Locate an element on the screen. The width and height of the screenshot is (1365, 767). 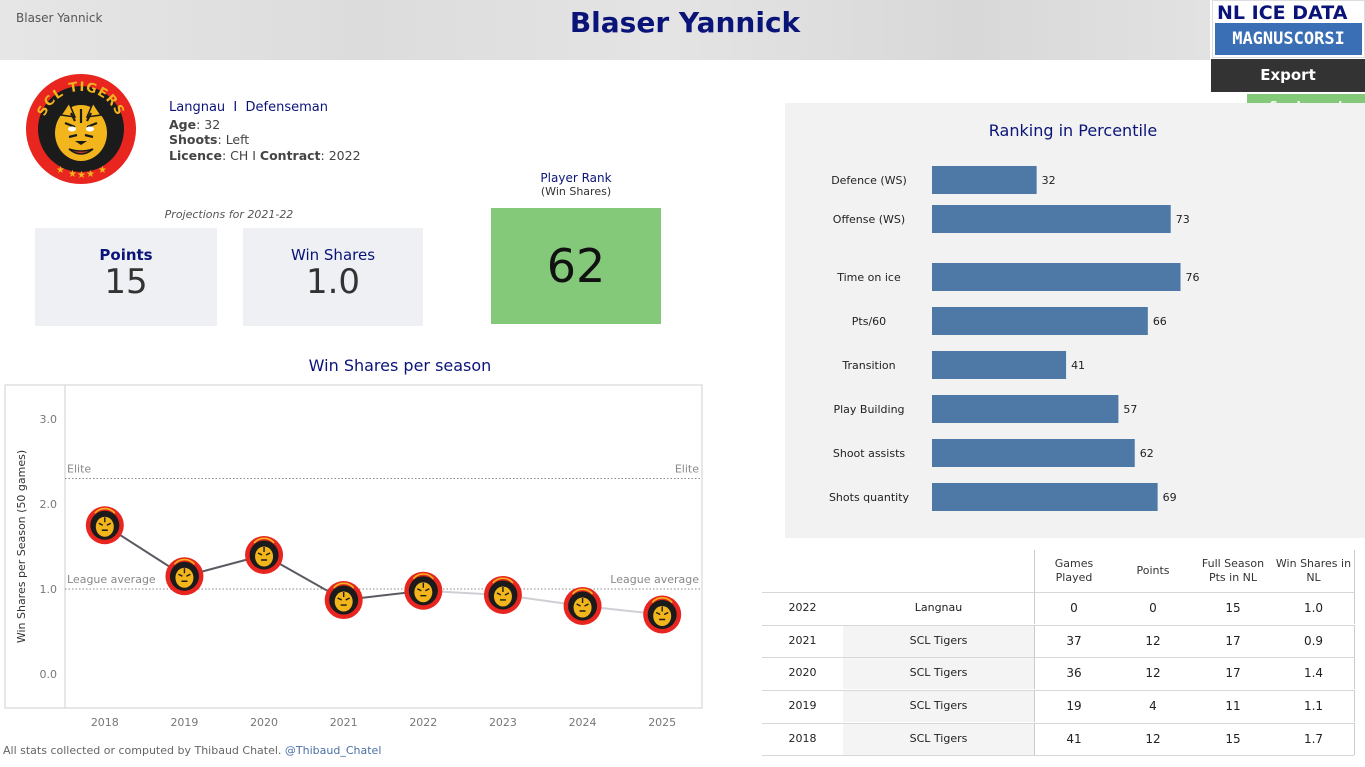
team-name: Langnau is located at coordinates (197, 107).